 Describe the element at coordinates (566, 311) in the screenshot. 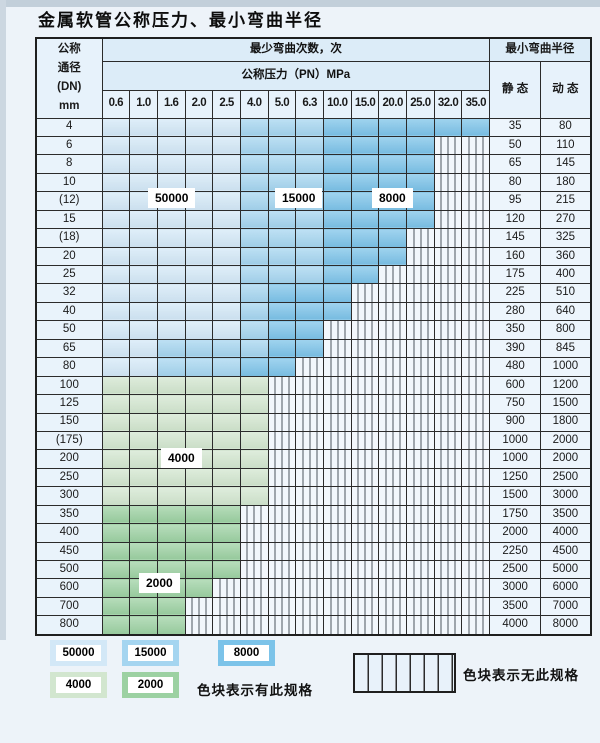

I see `dynamic-radius-value: 640` at that location.